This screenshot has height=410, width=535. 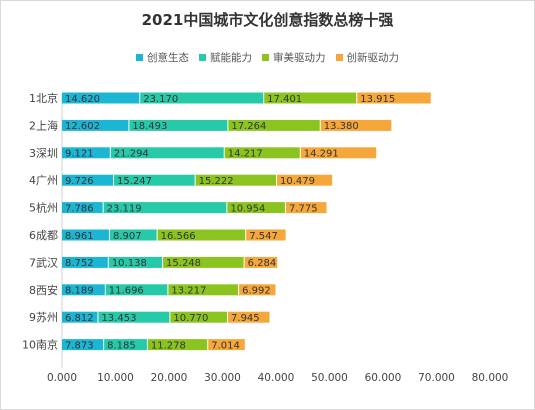 I want to click on category-label: 1北京, so click(x=43, y=98).